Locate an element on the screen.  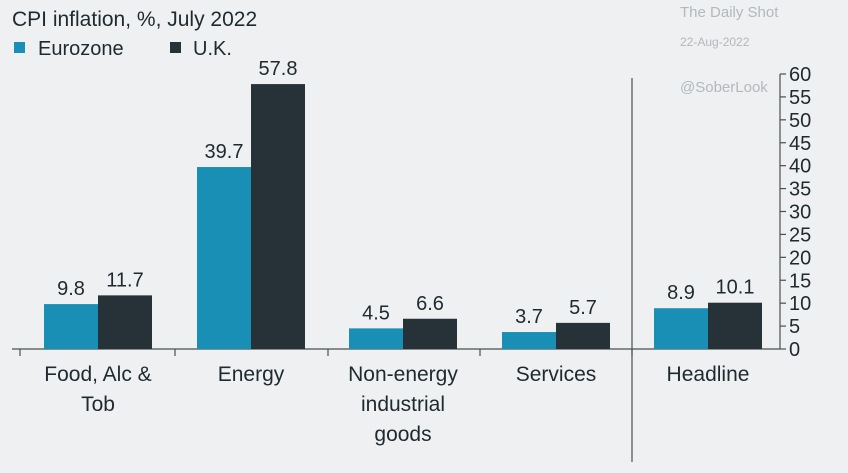
y-tick-label: 10 is located at coordinates (800, 304).